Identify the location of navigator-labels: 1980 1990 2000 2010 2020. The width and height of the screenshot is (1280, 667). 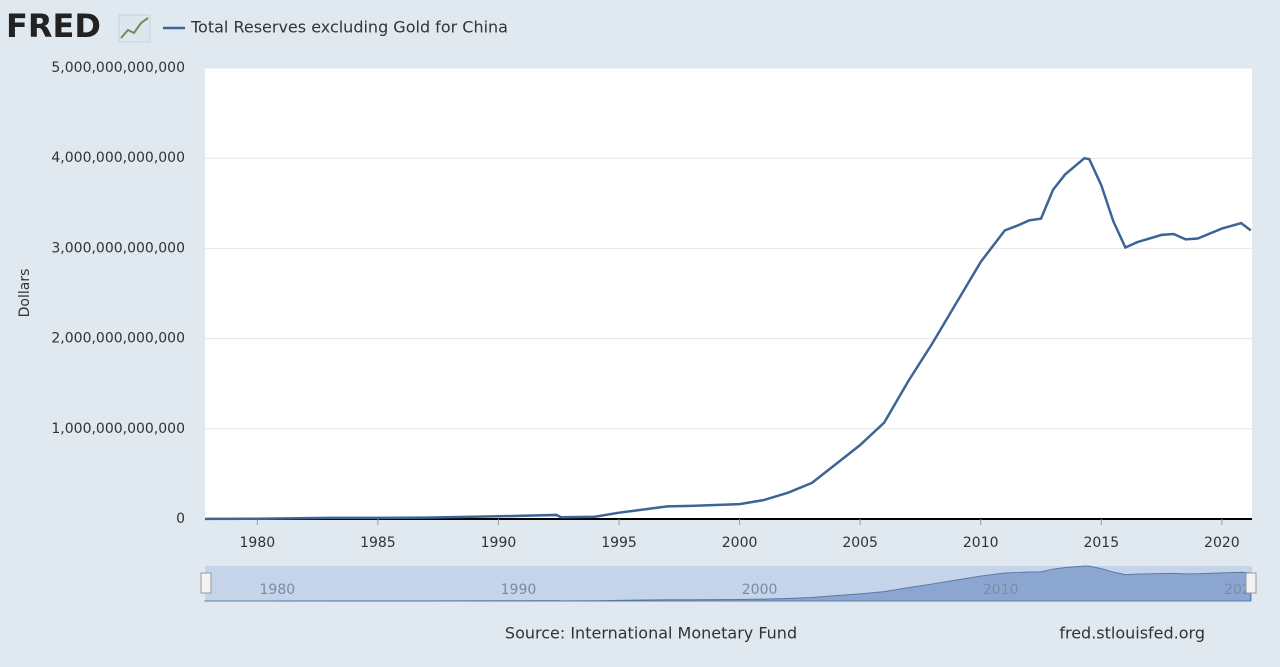
(760, 590).